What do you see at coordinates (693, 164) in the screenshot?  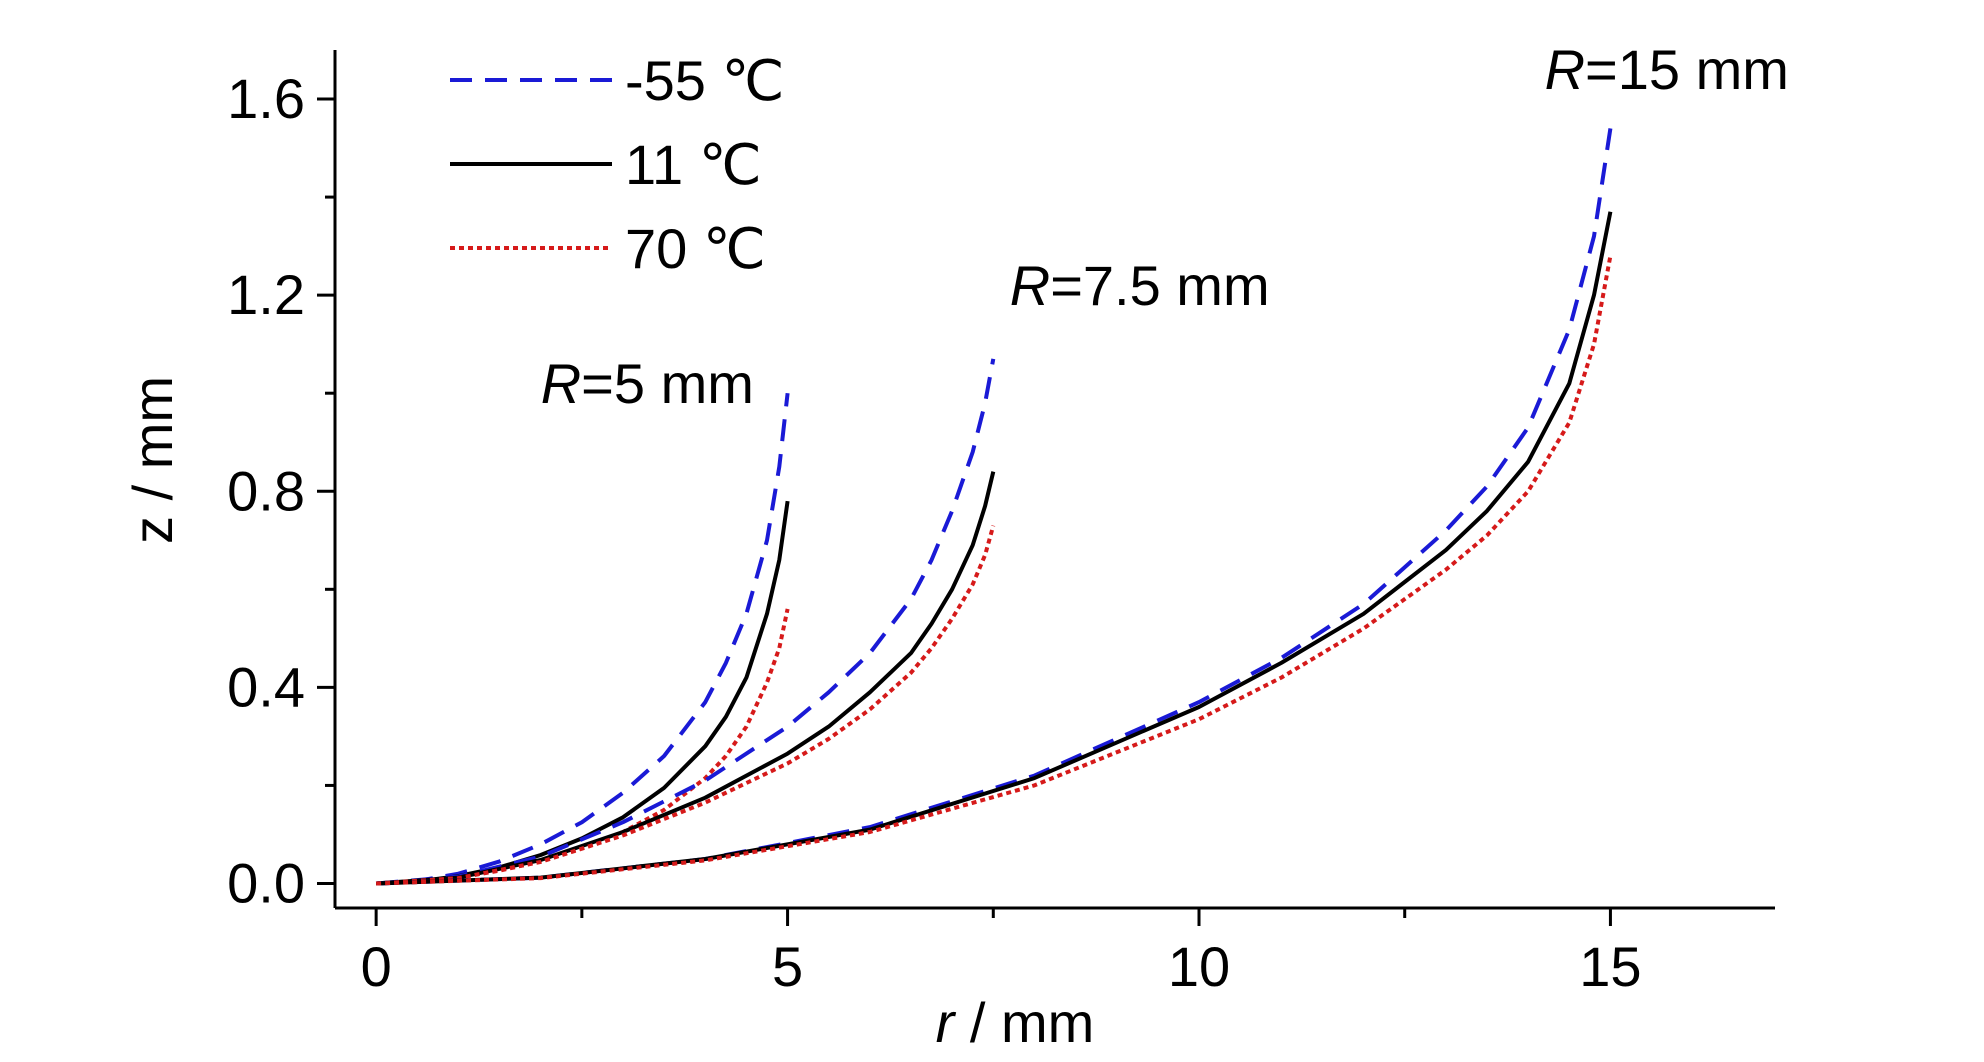 I see `legend-label: 11 ℃` at bounding box center [693, 164].